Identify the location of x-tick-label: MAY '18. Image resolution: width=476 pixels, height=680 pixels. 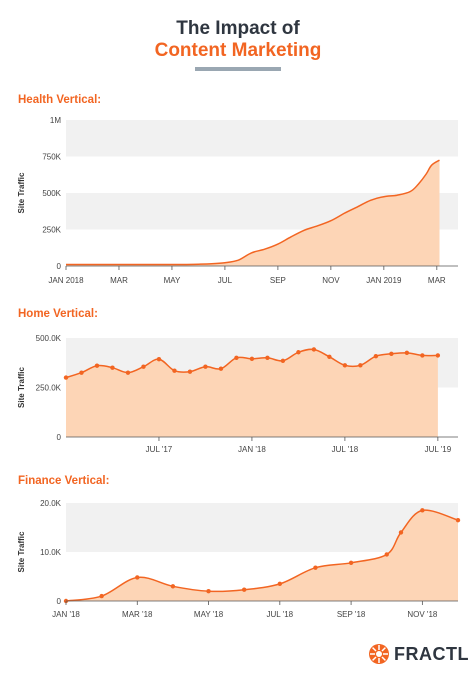
(209, 614).